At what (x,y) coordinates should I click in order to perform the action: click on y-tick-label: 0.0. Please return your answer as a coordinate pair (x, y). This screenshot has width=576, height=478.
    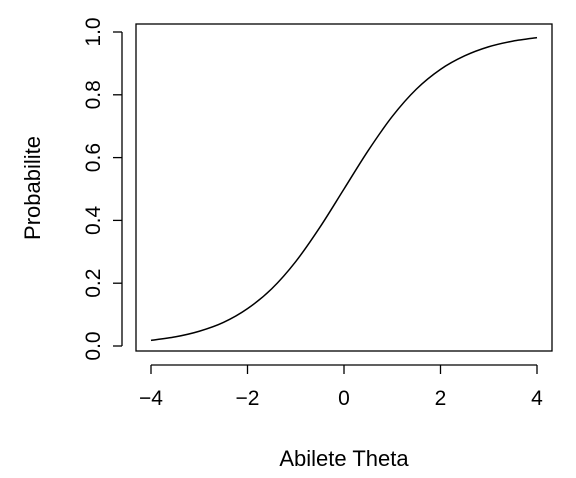
    Looking at the image, I should click on (93, 345).